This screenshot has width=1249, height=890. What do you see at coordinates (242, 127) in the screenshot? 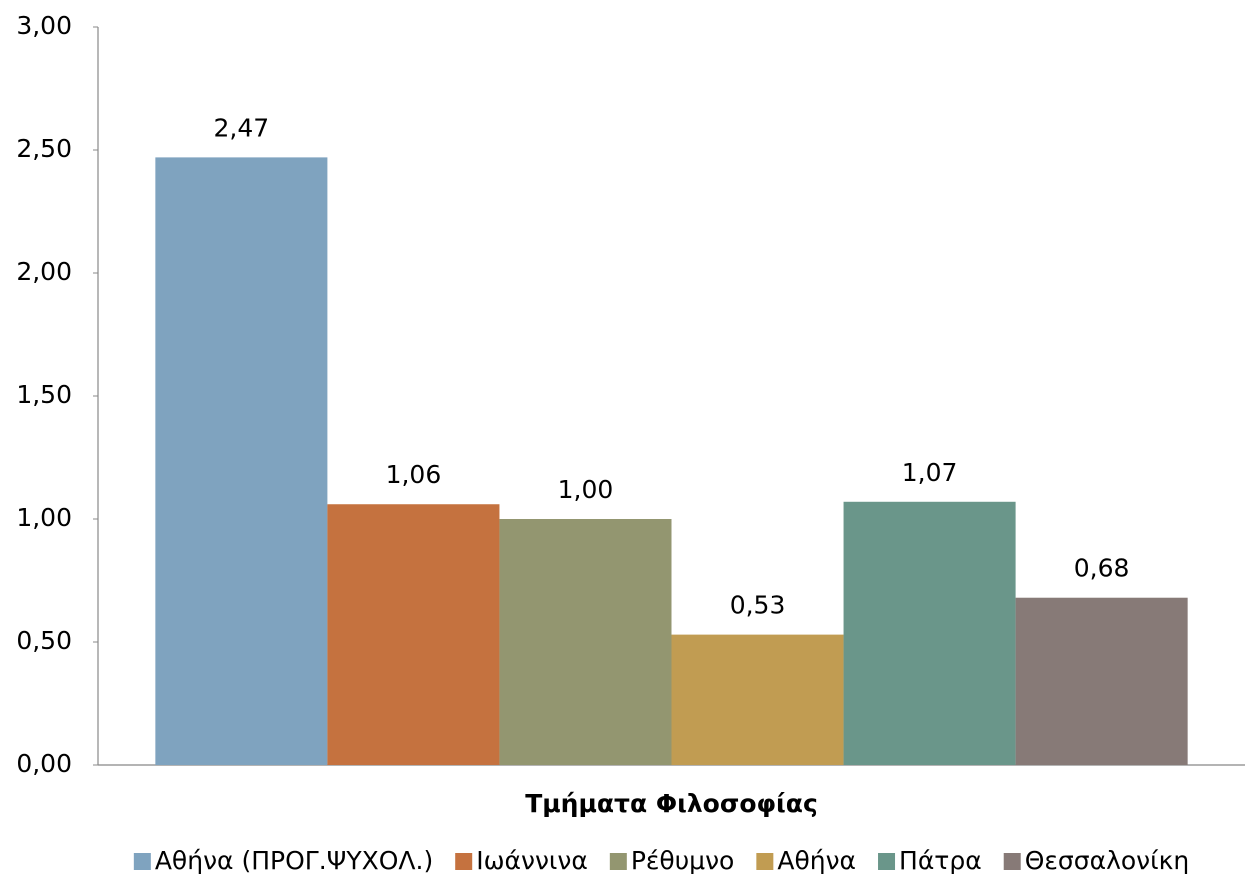
I see `data-label: 2,47` at bounding box center [242, 127].